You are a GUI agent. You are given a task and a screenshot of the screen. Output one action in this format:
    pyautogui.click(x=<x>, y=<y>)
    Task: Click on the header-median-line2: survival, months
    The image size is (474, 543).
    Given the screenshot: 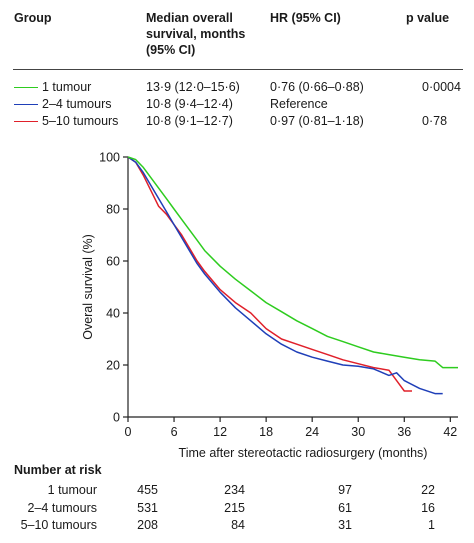 What is the action you would take?
    pyautogui.click(x=196, y=34)
    